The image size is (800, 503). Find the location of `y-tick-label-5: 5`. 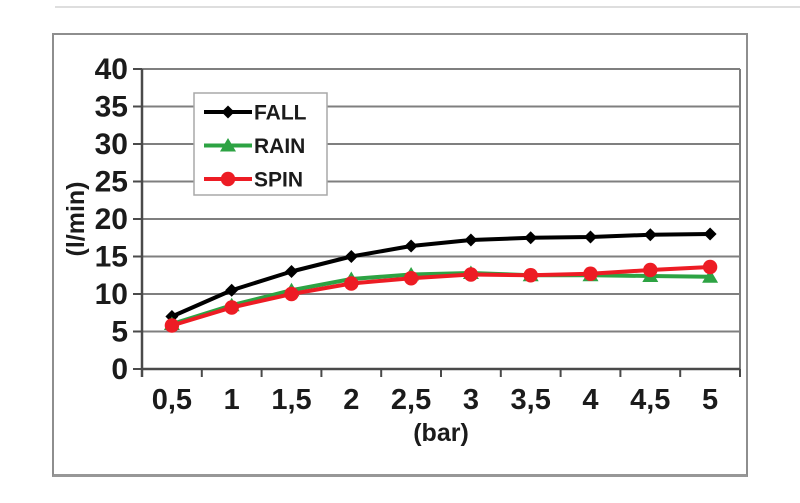

y-tick-label-5: 5 is located at coordinates (119, 332).